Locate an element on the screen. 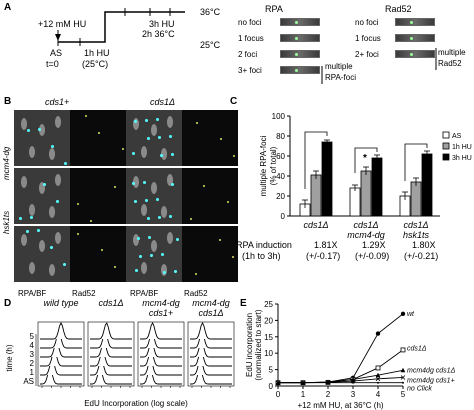  h2-36-label: 2h 36°C is located at coordinates (158, 34).